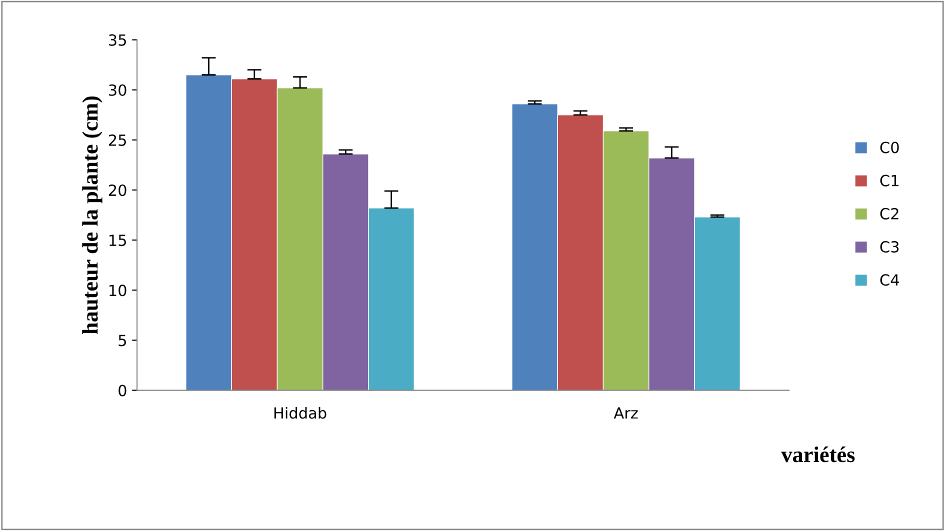  I want to click on x-axis-title: variétés, so click(818, 454).